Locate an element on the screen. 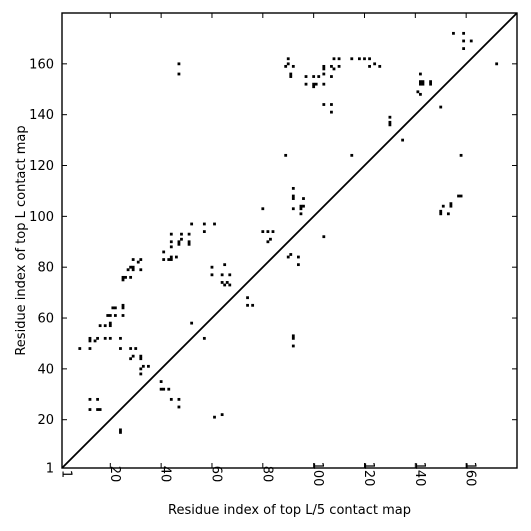  x-axis-title: Residue index of top L/5 contact map is located at coordinates (289, 510).